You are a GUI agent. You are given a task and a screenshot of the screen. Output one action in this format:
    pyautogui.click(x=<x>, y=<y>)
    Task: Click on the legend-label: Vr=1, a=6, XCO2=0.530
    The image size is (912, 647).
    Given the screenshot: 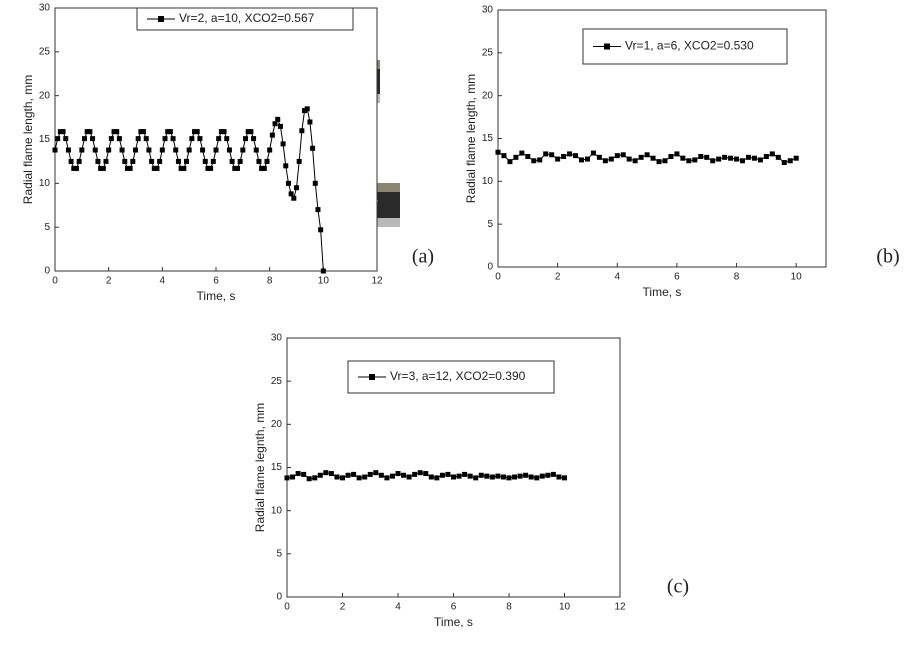 What is the action you would take?
    pyautogui.click(x=689, y=46)
    